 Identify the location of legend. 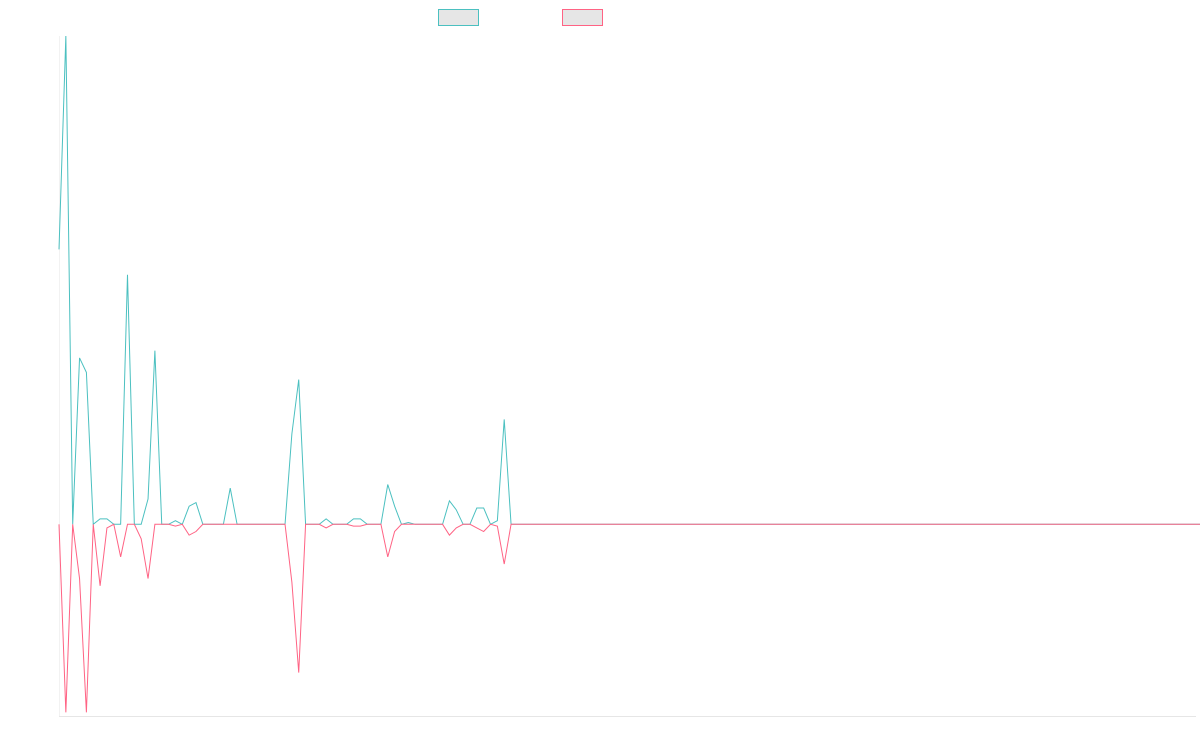
(520, 17).